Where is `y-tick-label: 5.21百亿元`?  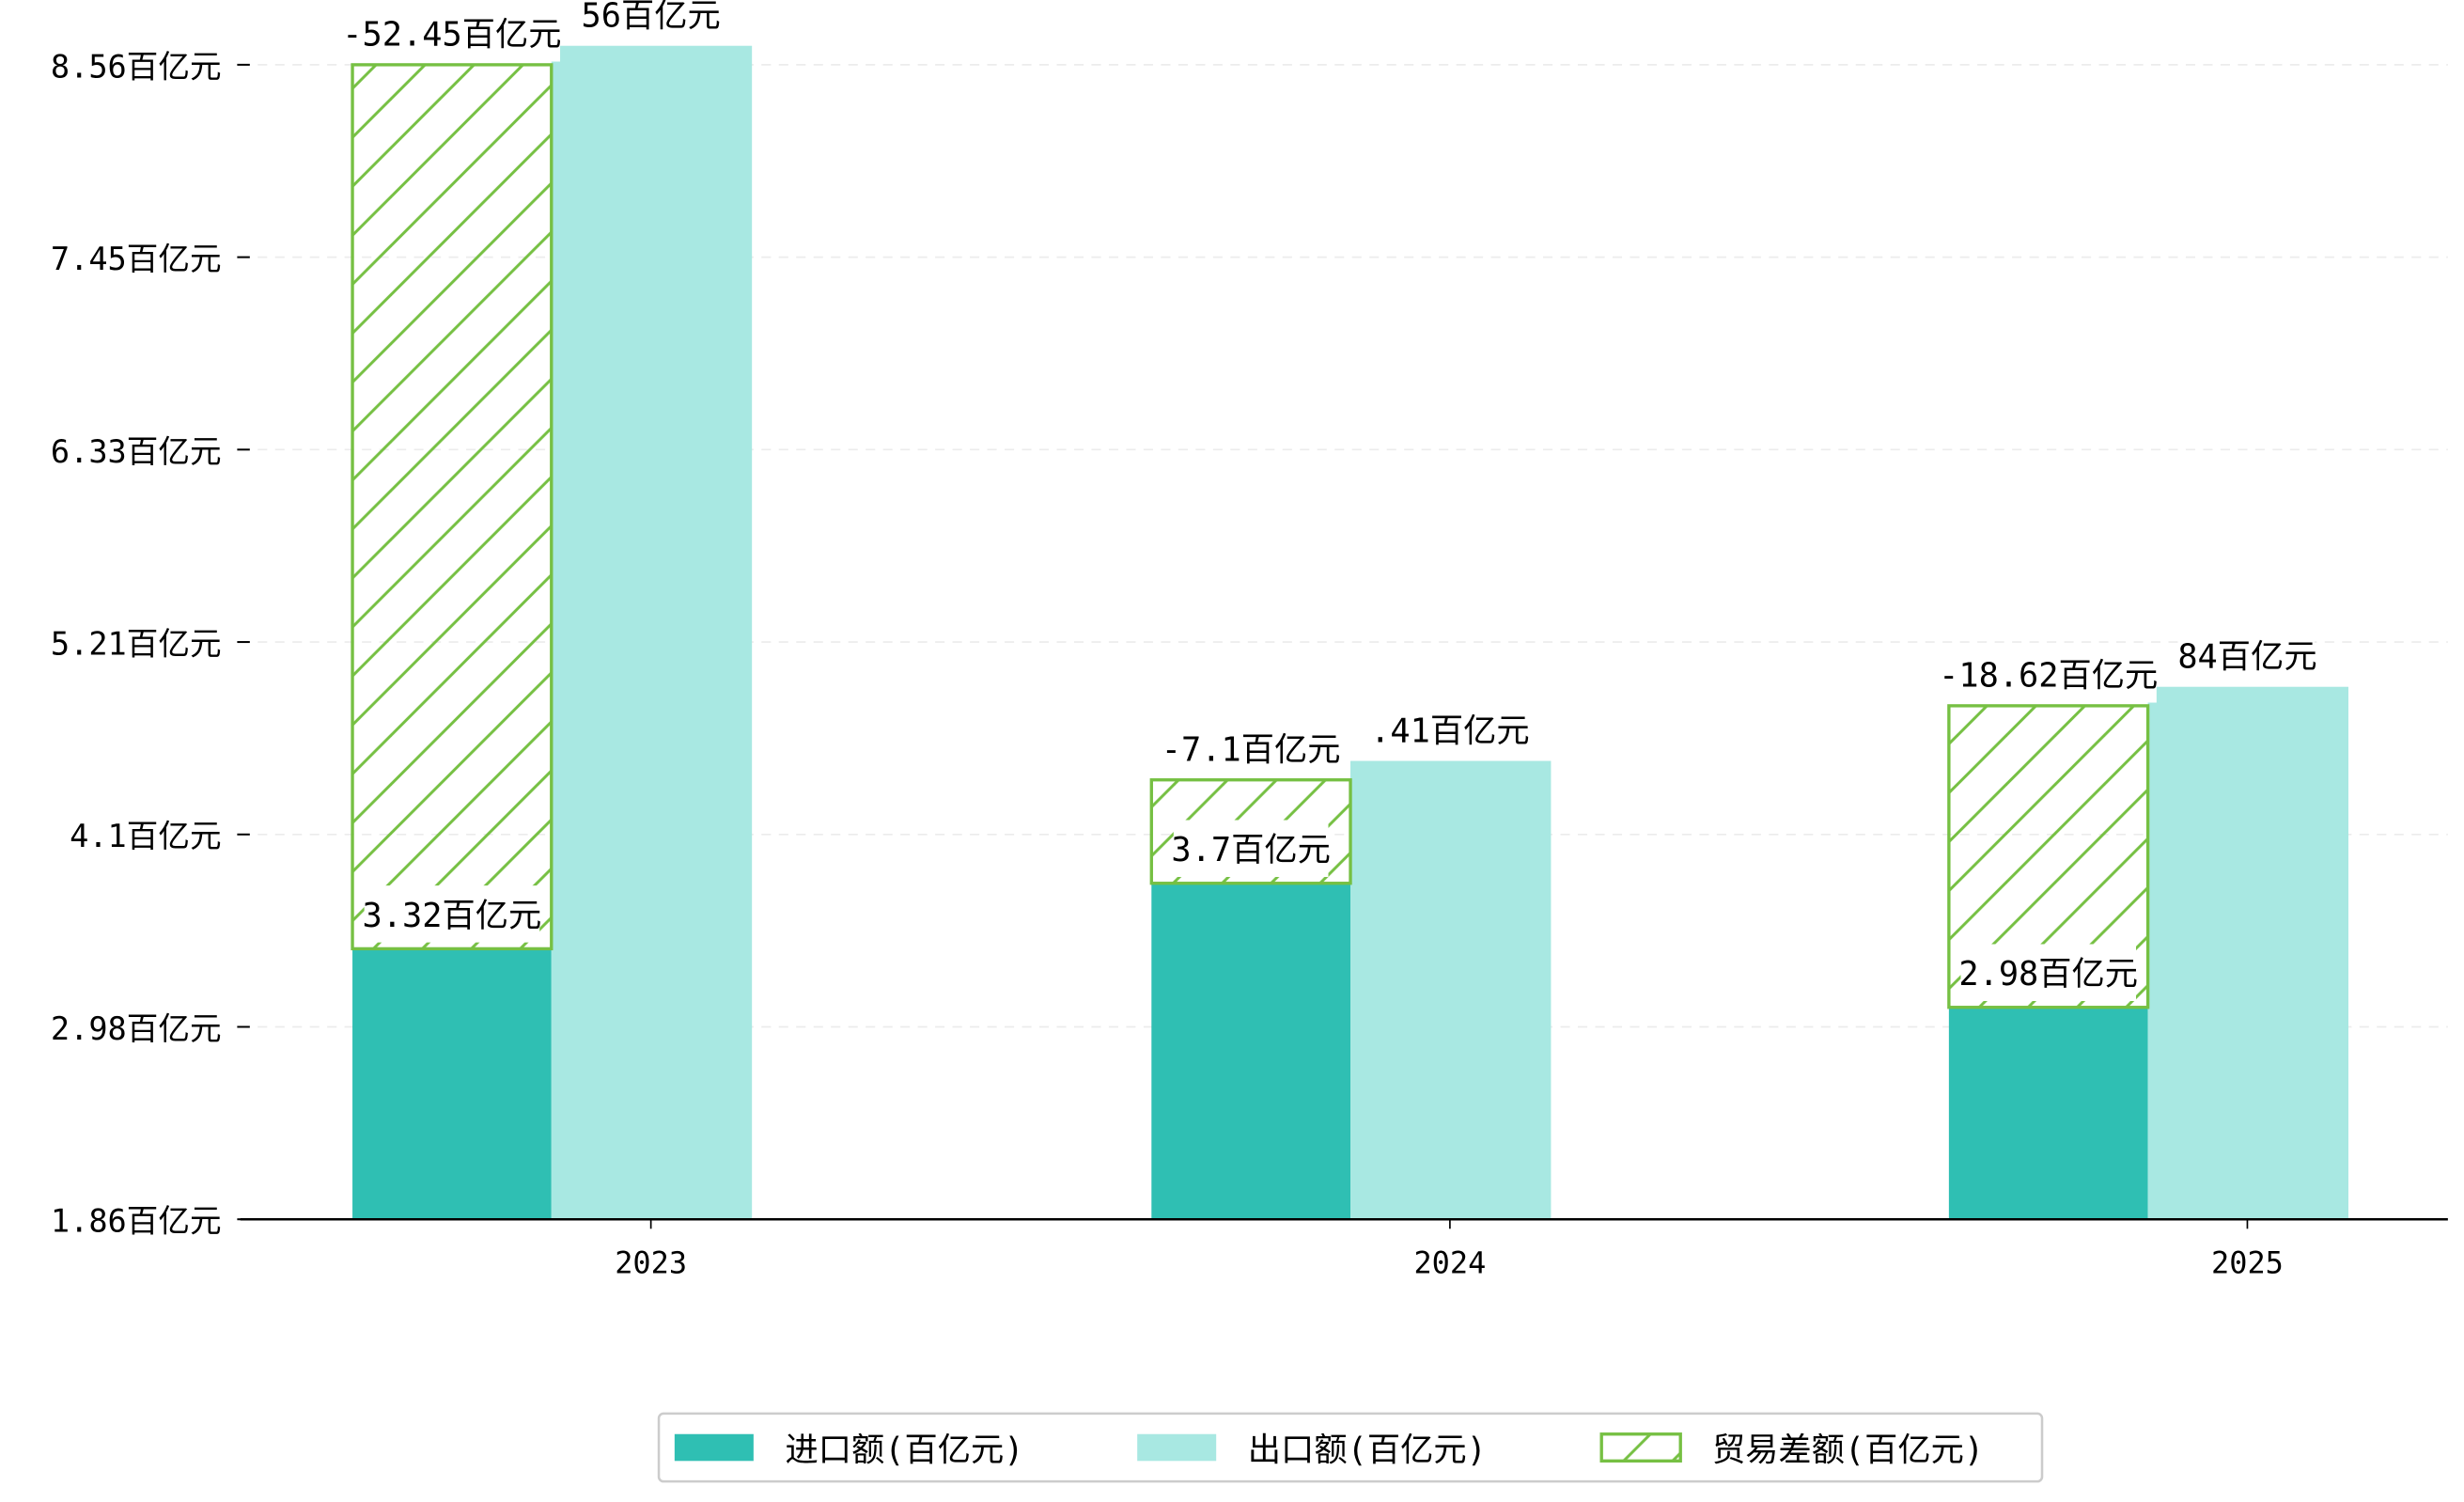 y-tick-label: 5.21百亿元 is located at coordinates (136, 643).